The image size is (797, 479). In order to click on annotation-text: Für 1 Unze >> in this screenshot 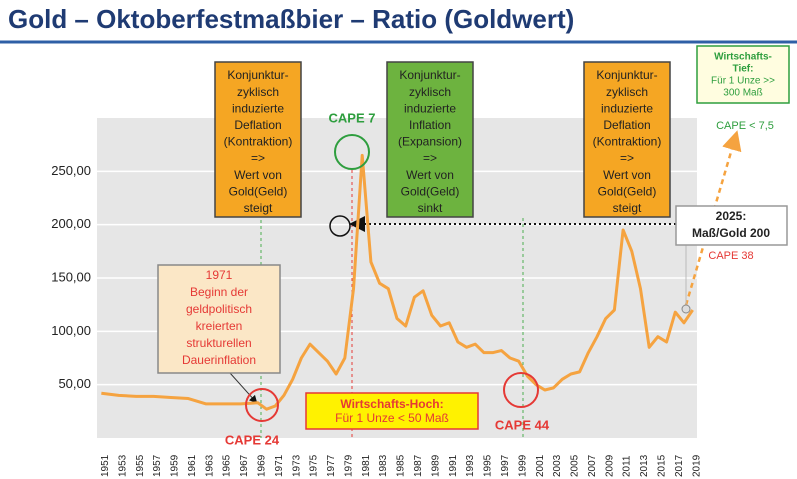, I will do `click(743, 81)`.